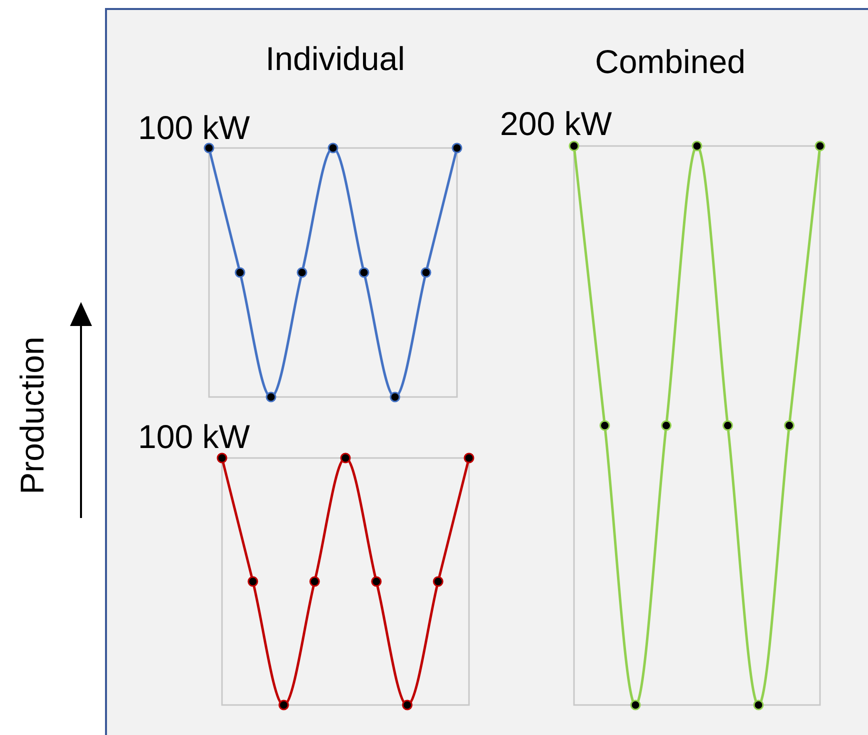 The image size is (868, 735). Describe the element at coordinates (670, 61) in the screenshot. I see `chart-title: Combined` at that location.